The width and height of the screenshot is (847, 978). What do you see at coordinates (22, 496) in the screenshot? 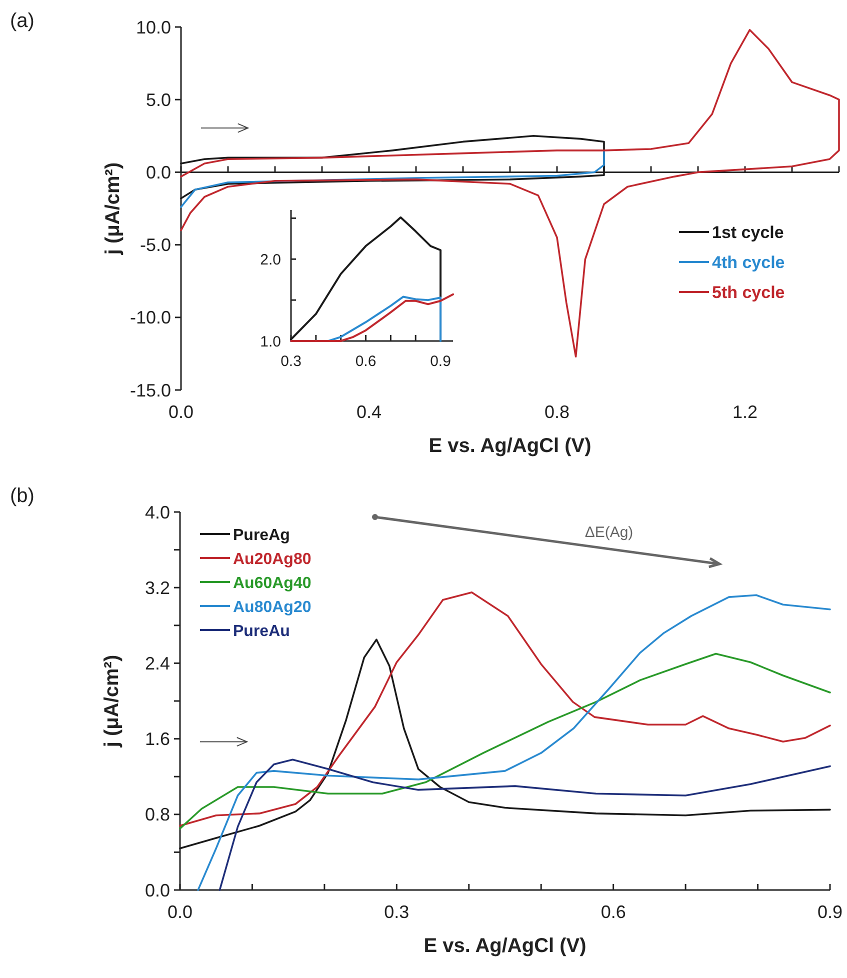
I see `text: (b)` at bounding box center [22, 496].